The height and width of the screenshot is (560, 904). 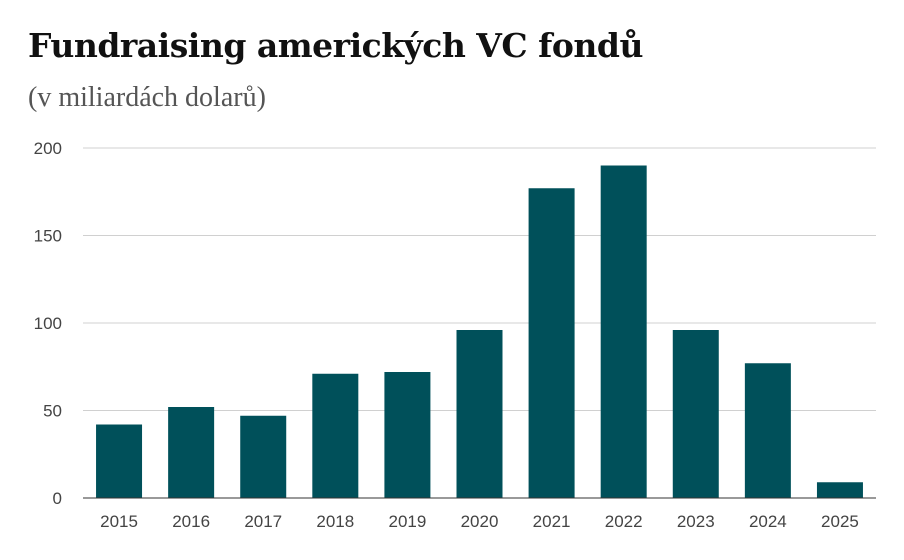 I want to click on chart-title: Fundraising amerických VC fondů, so click(x=335, y=45).